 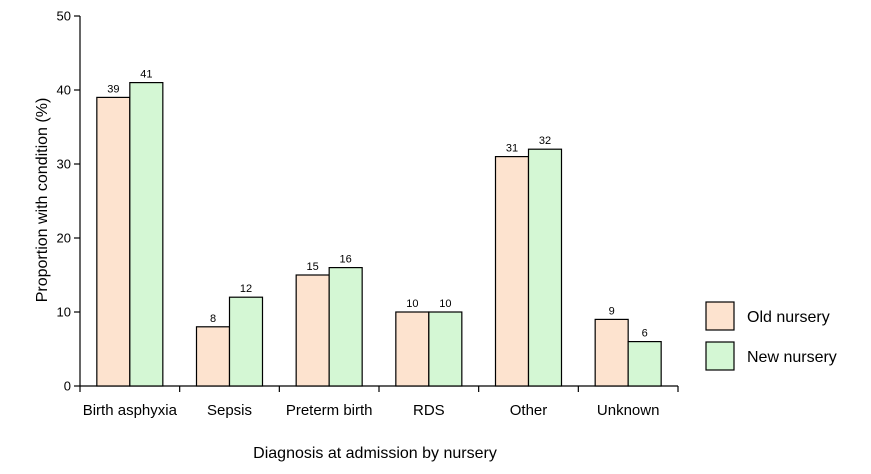 I want to click on data-label: 12, so click(x=246, y=289).